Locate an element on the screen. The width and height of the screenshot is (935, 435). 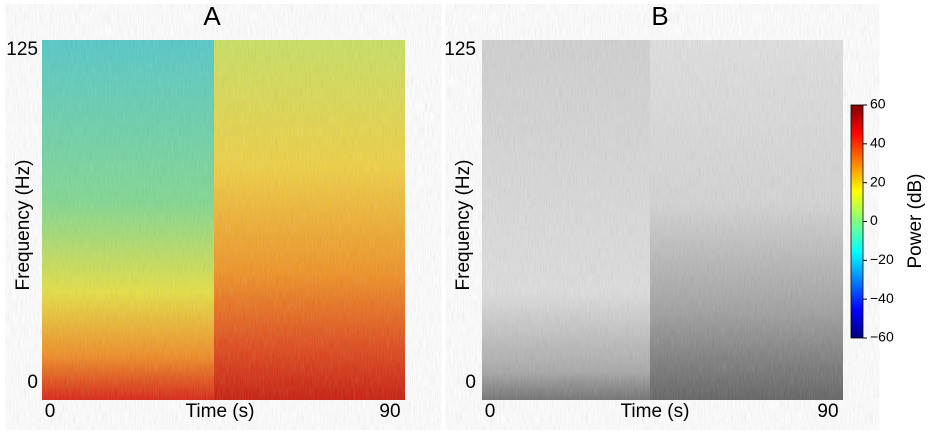
colorbar-tick-label: 20 is located at coordinates (878, 181).